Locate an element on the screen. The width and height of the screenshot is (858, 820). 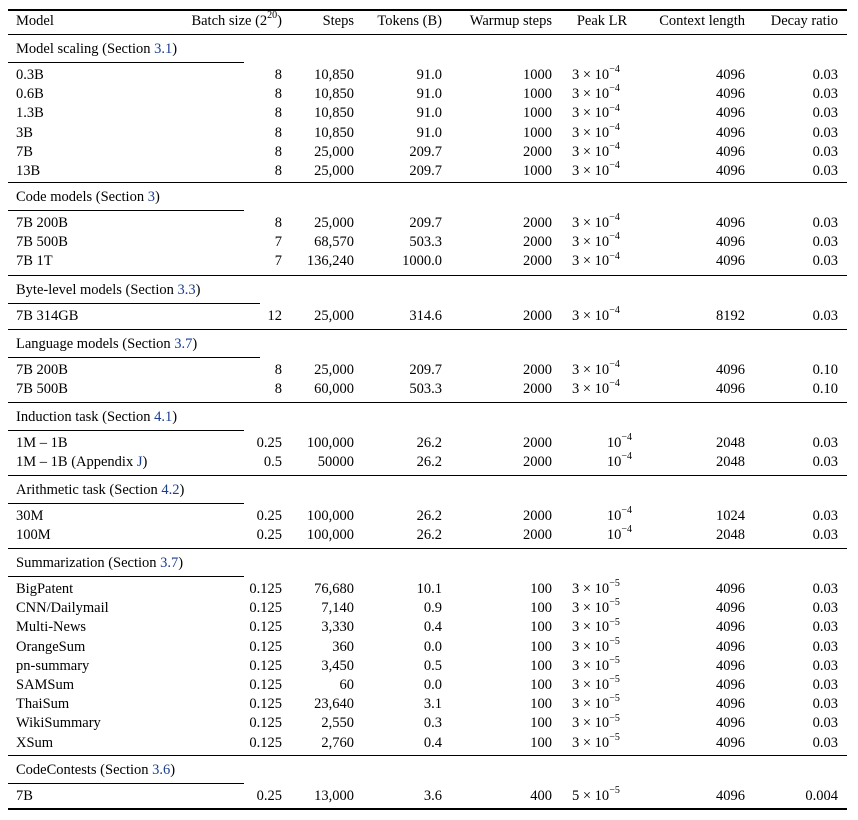
cell-batch-size: 7 is located at coordinates (278, 242).